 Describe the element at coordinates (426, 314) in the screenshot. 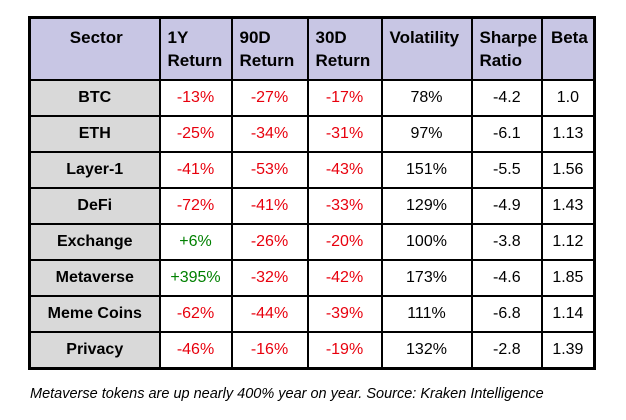

I see `value-cell: 111%` at that location.